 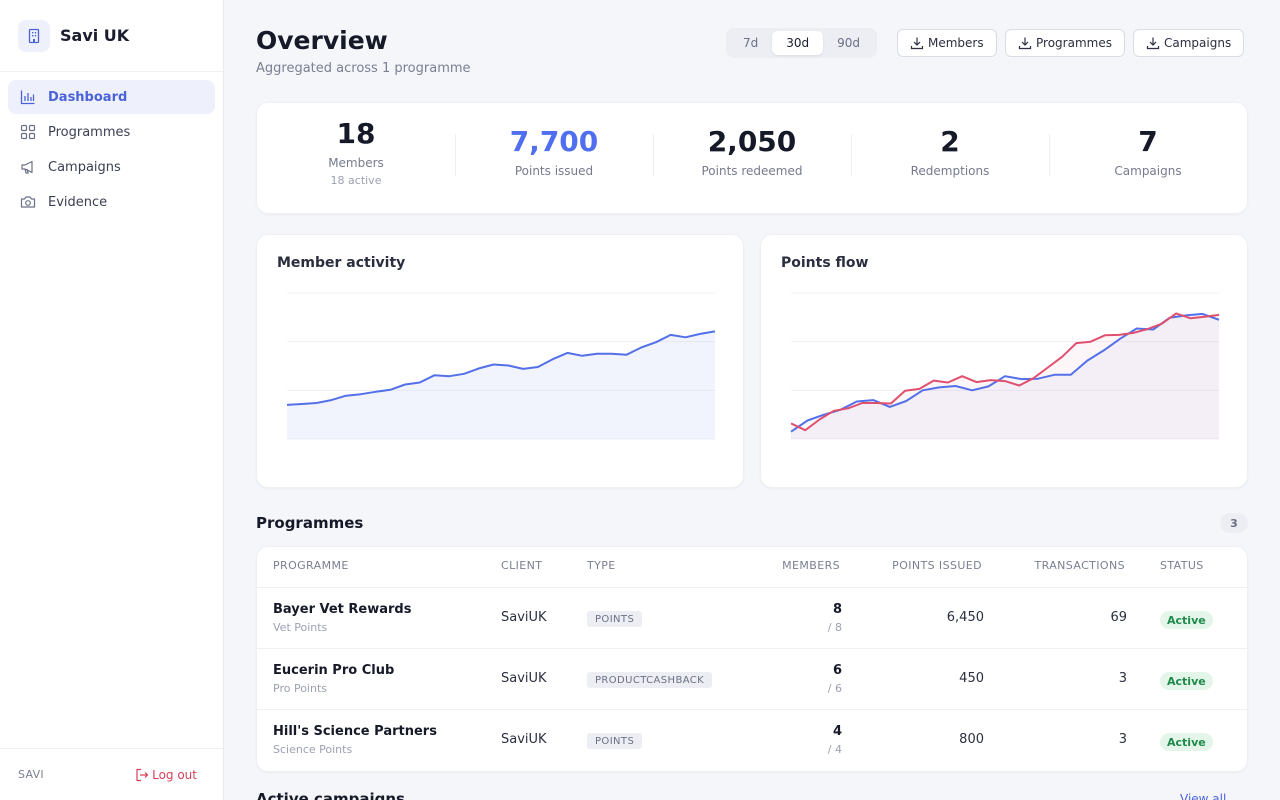 I want to click on stat-label: Points issued, so click(x=554, y=171).